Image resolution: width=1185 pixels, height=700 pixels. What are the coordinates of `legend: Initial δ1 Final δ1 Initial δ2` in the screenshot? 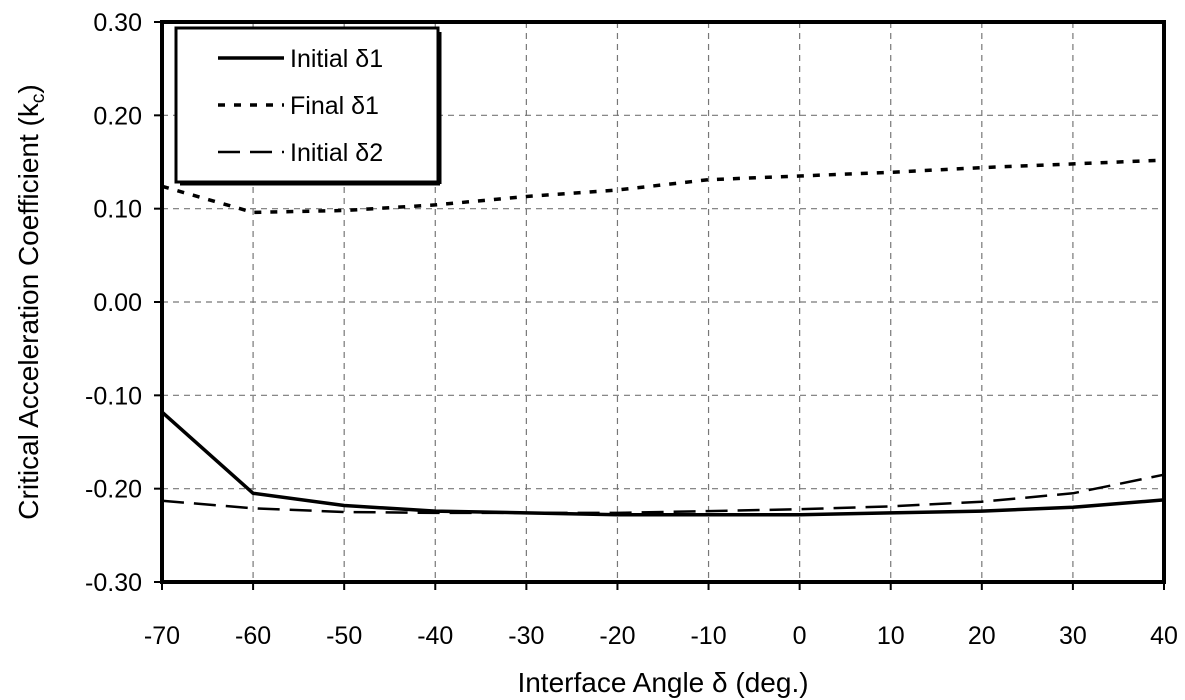 It's located at (308, 106).